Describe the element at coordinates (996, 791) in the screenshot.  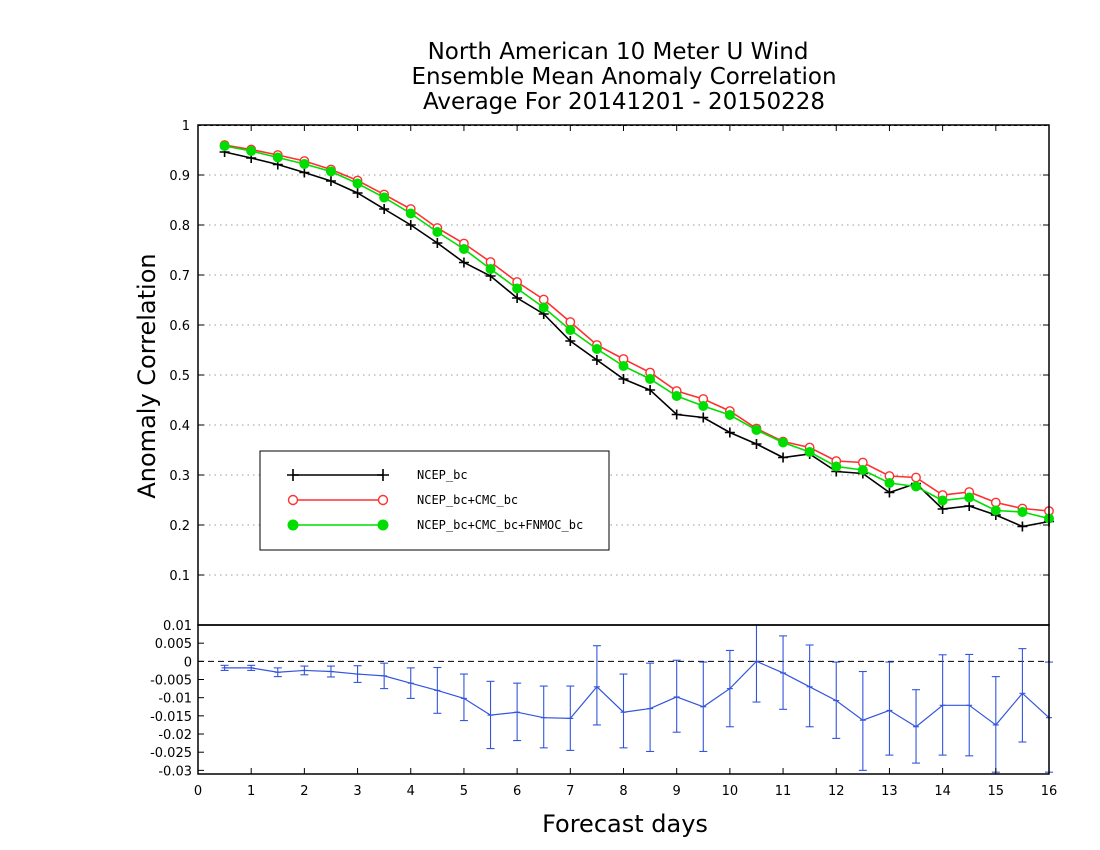
I see `x-tick-label: 15` at that location.